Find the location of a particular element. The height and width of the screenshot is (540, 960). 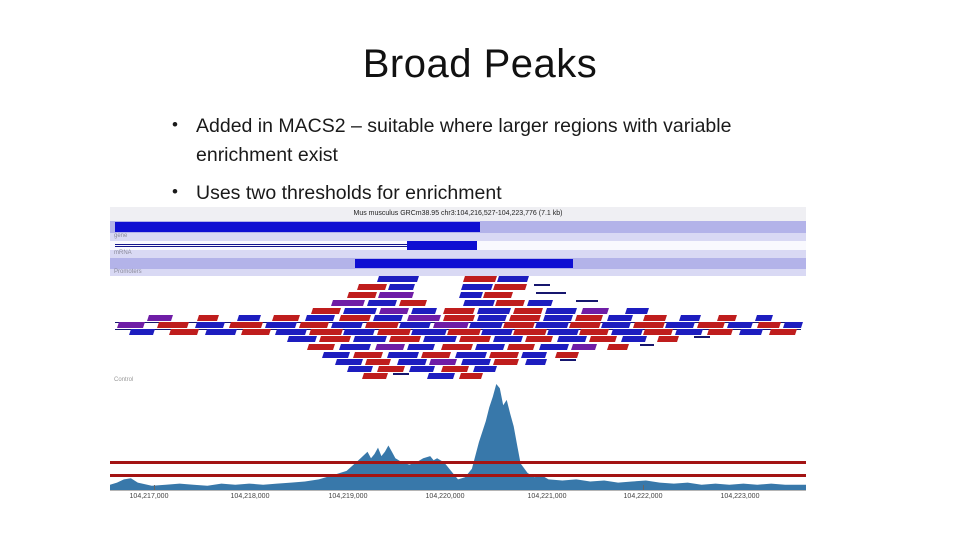

gene-track-band is located at coordinates (458, 227).